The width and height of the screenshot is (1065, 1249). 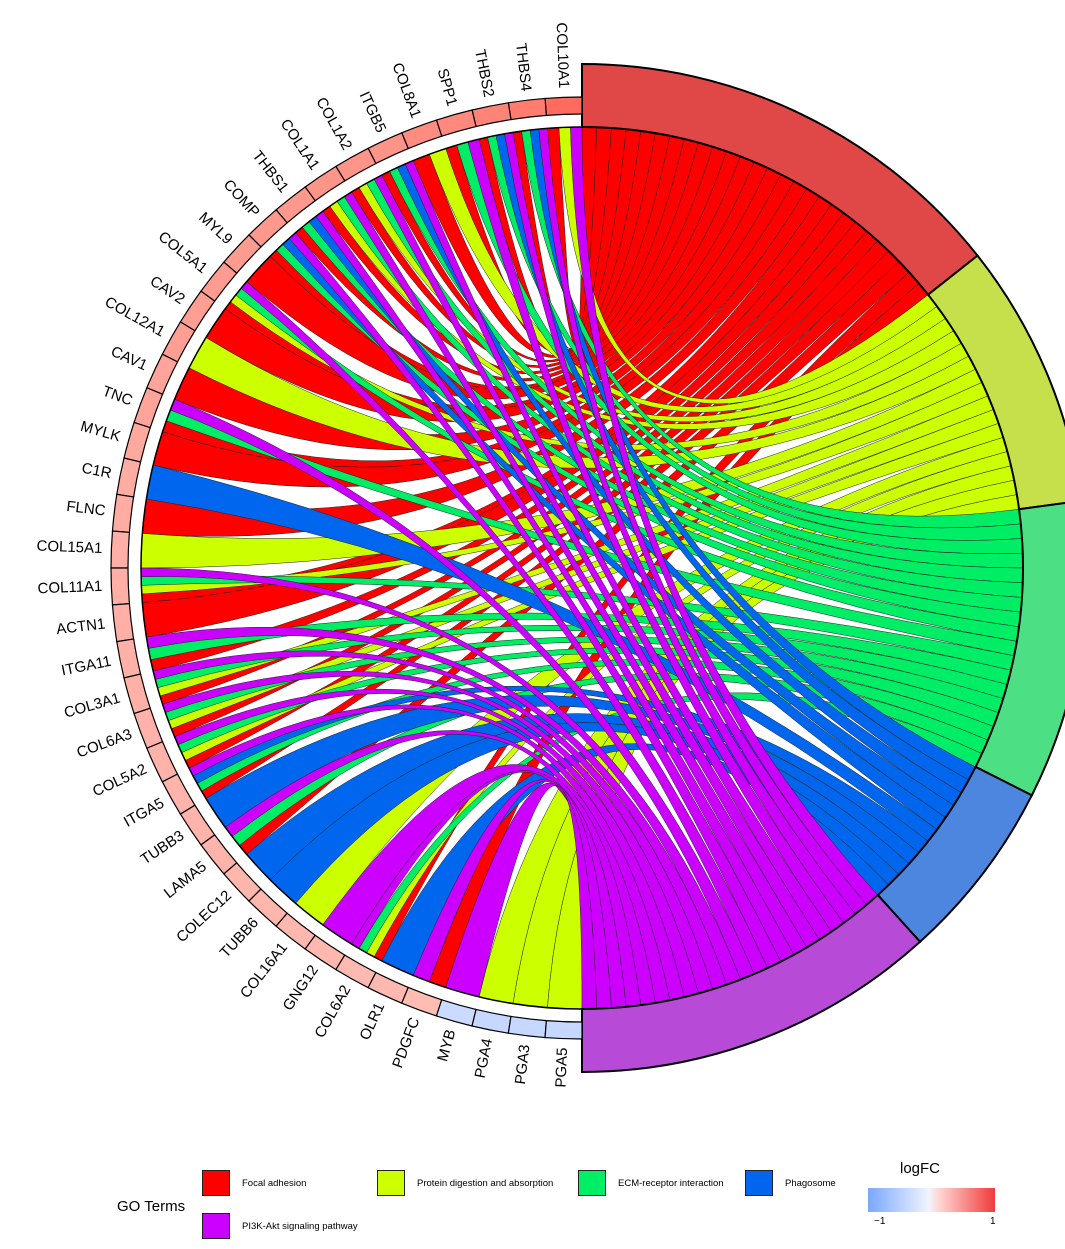 What do you see at coordinates (880, 1221) in the screenshot?
I see `colorbar-tick-min: −1` at bounding box center [880, 1221].